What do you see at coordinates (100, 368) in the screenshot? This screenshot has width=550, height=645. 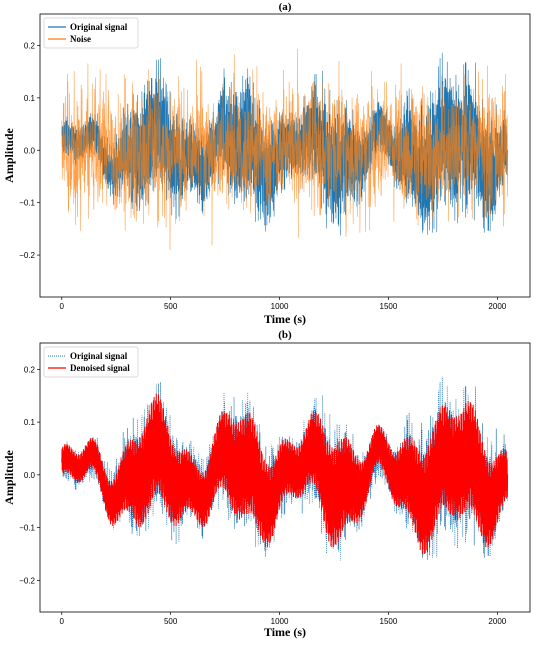 I see `legend-label: Denoised signal` at bounding box center [100, 368].